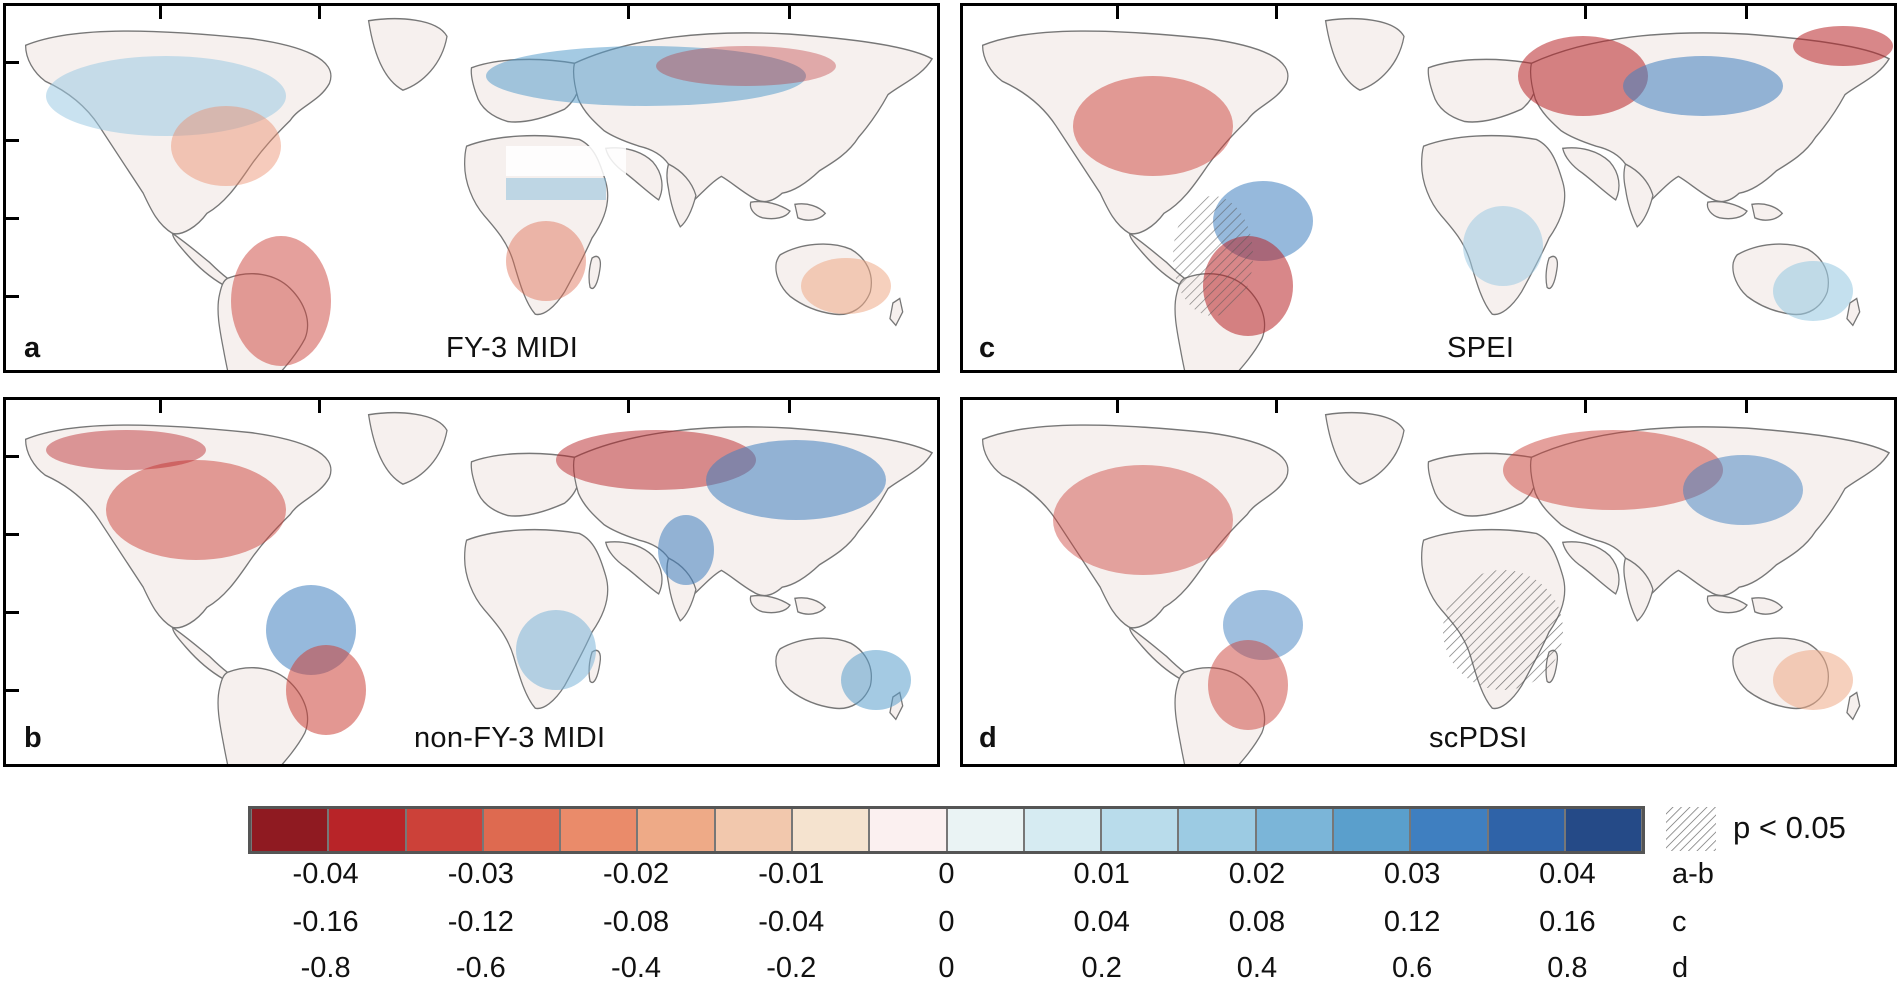  What do you see at coordinates (1101, 874) in the screenshot?
I see `colorbar-tick-label: 0.01` at bounding box center [1101, 874].